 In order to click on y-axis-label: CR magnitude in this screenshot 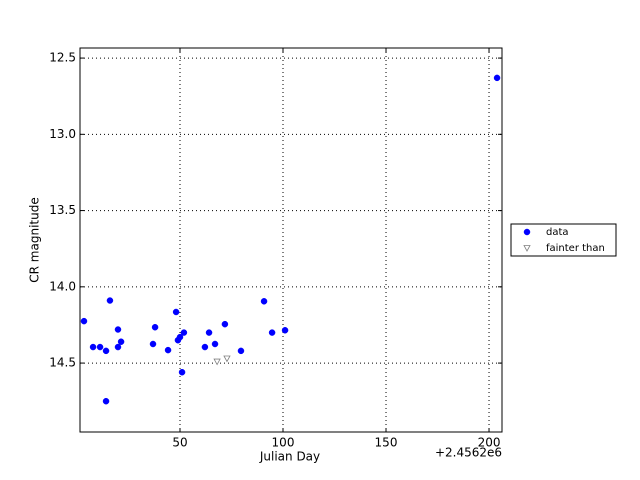, I will do `click(35, 239)`.